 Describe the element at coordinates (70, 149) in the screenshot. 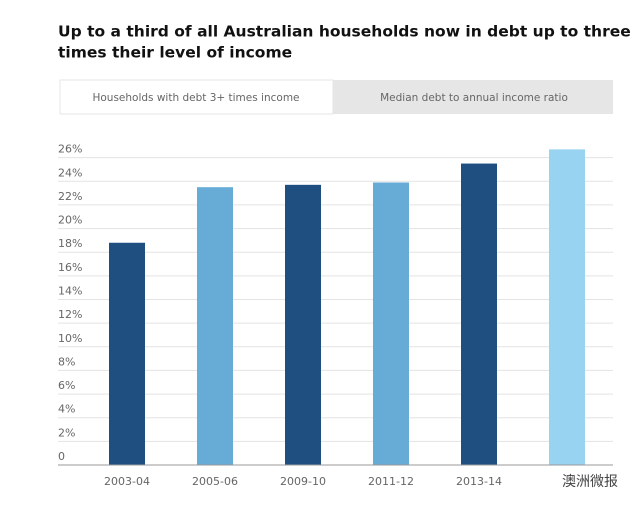

I see `y-tick-label: 26%` at that location.